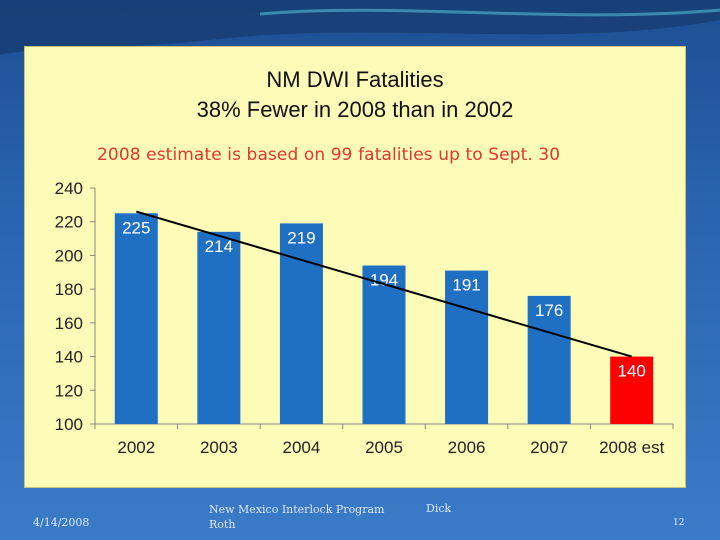 Image resolution: width=720 pixels, height=540 pixels. Describe the element at coordinates (360, 27) in the screenshot. I see `header-swoosh-decoration` at that location.